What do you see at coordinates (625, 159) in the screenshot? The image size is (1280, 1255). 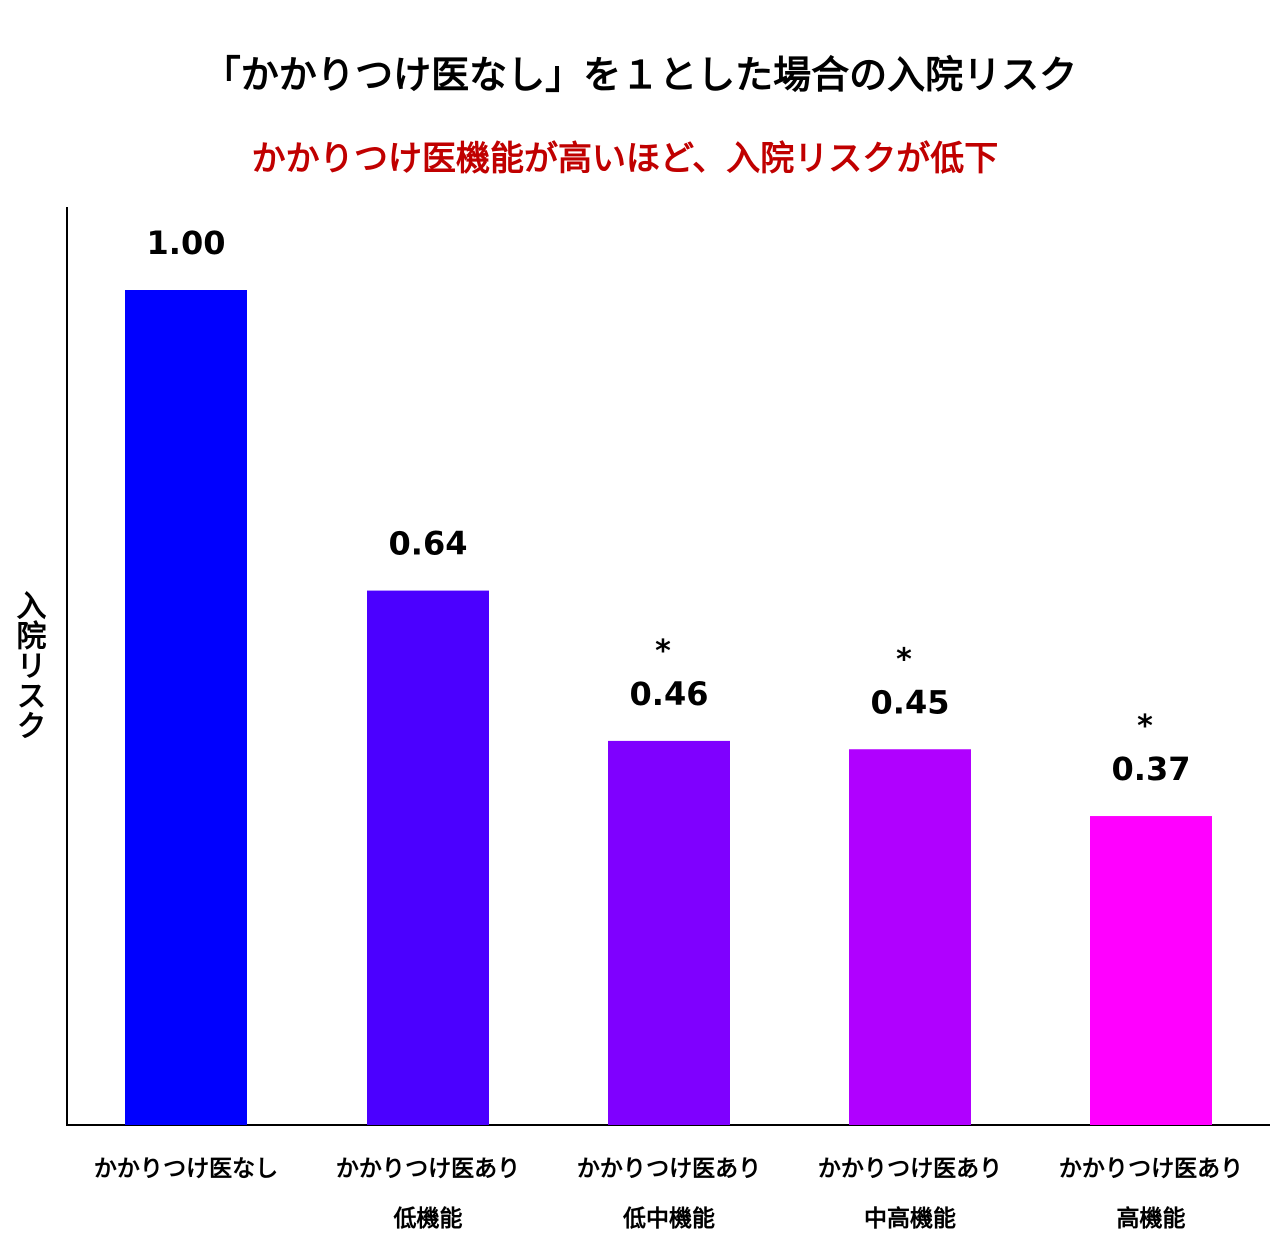 I see `chart-subtitle: かかりつけ医機能が高いほど、入院リスクが低下` at bounding box center [625, 159].